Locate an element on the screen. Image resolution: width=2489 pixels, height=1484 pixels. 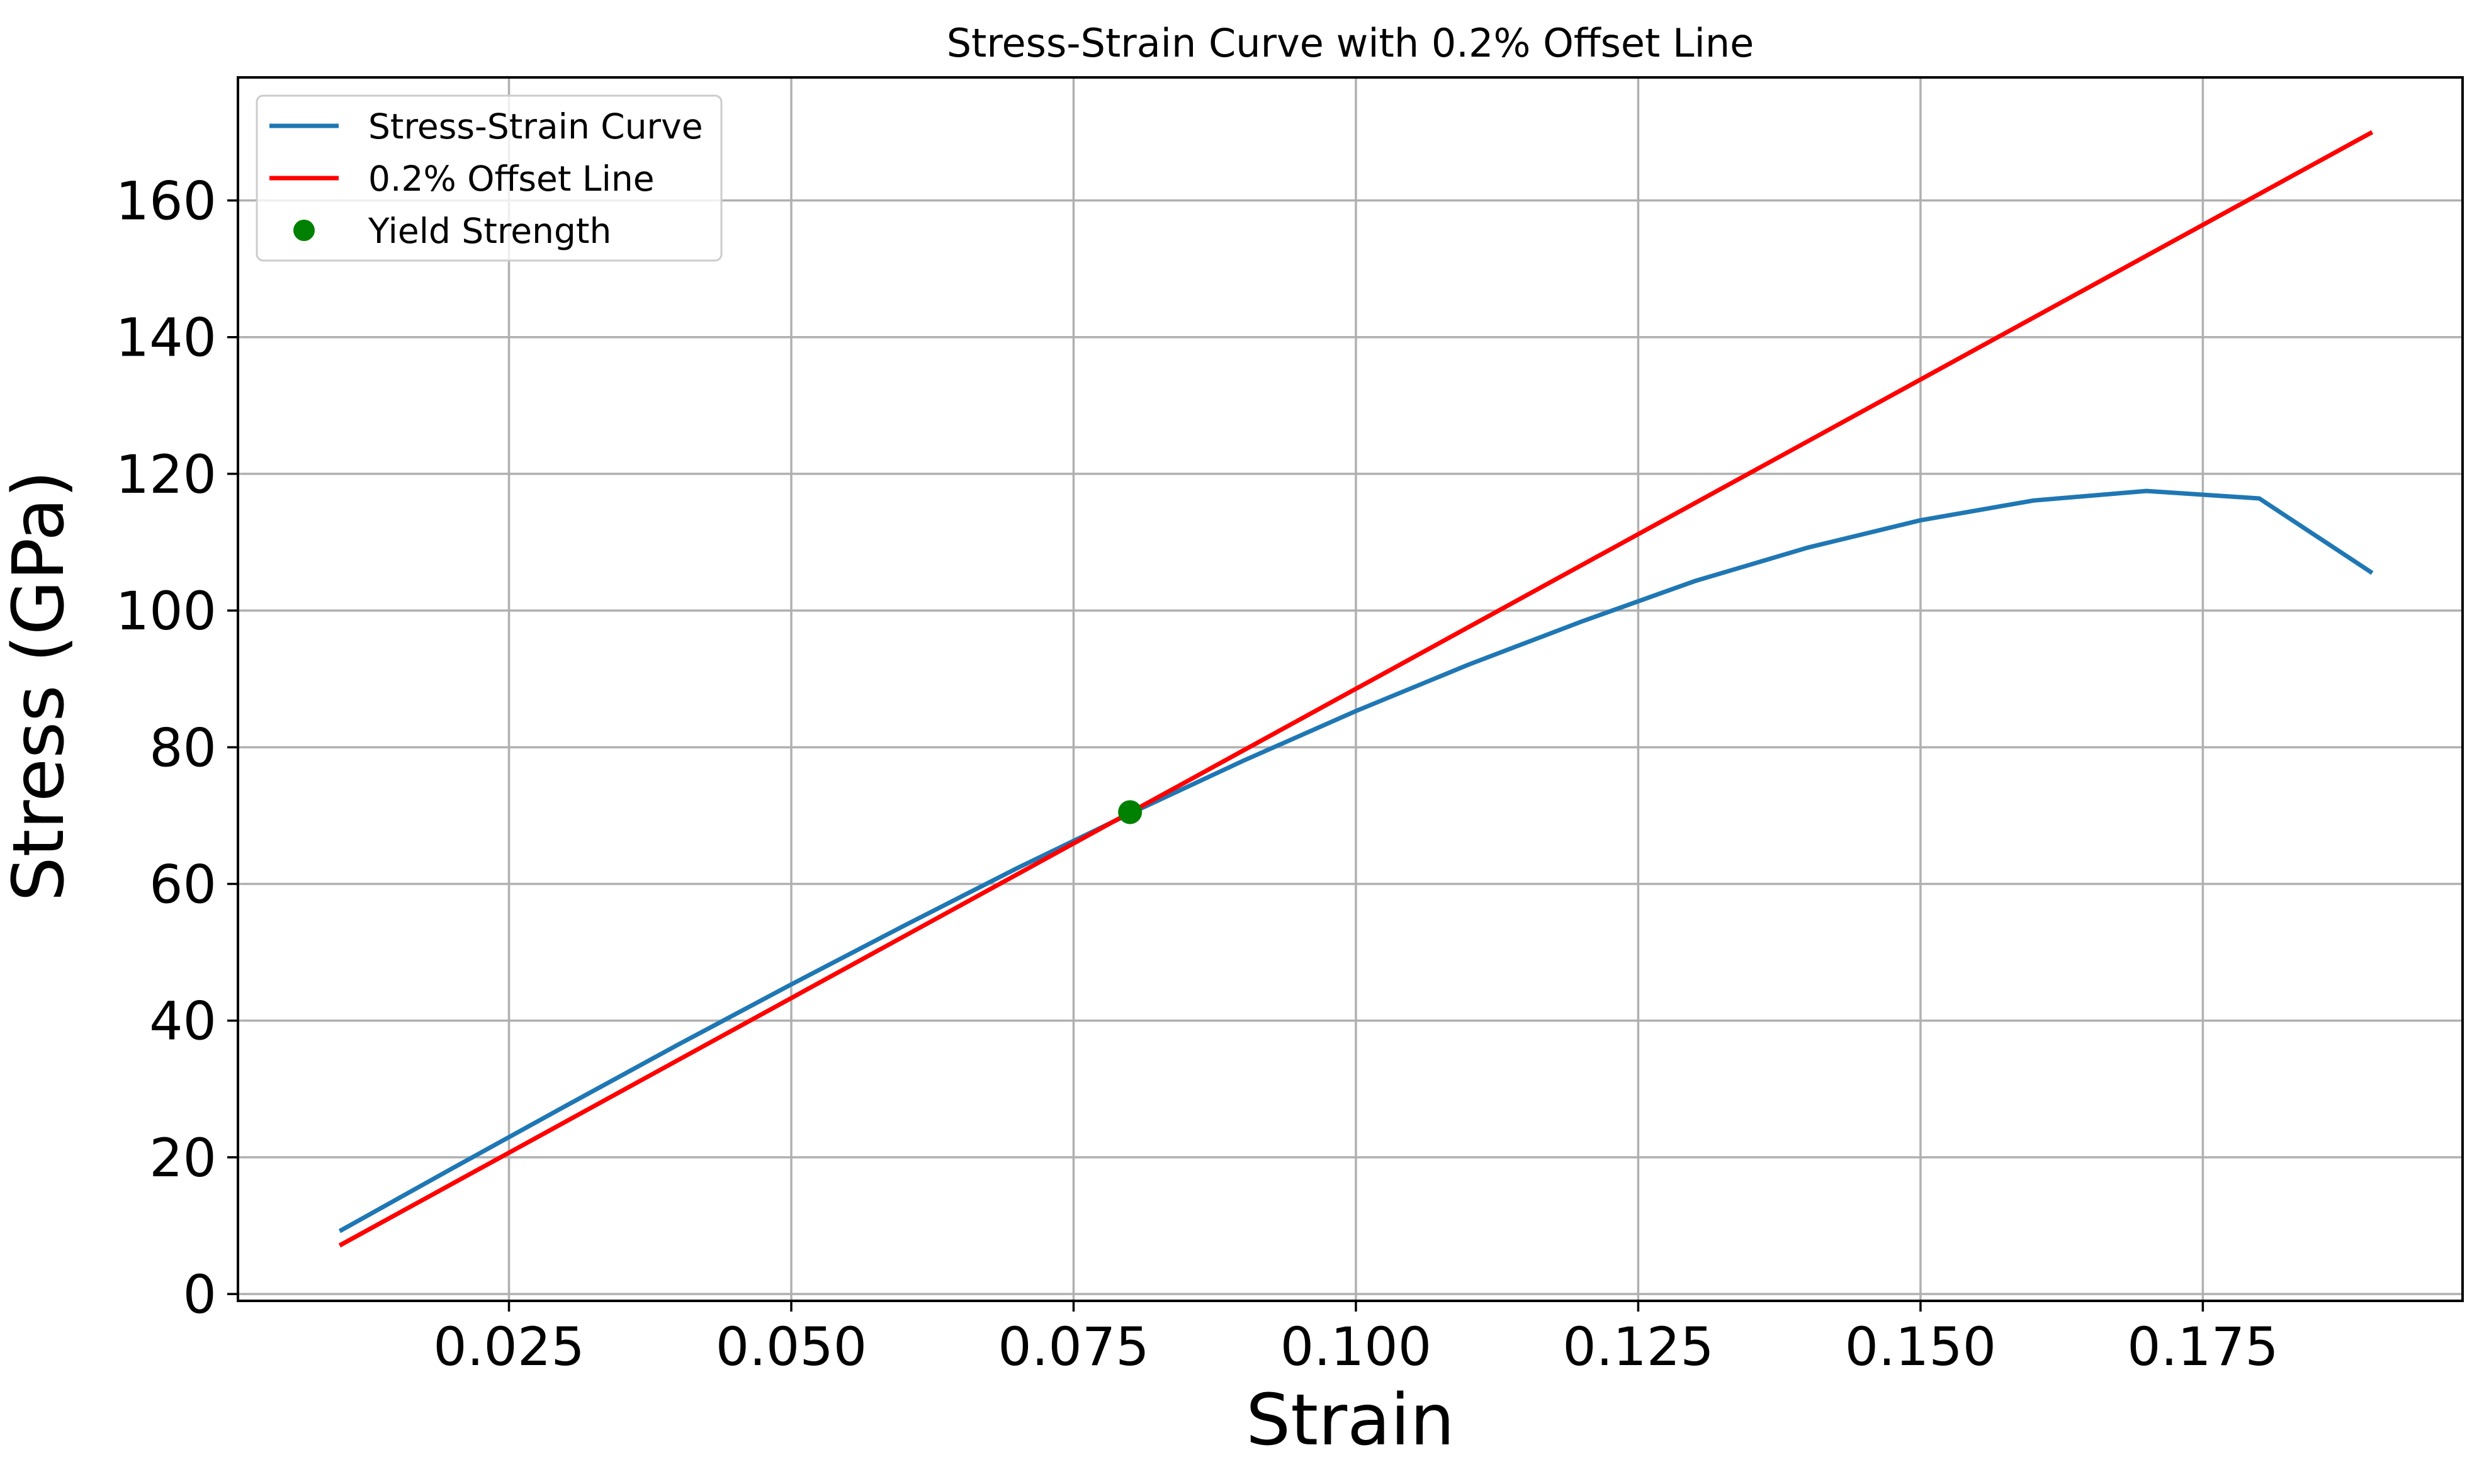
y-tick-label: 0 is located at coordinates (200, 1294).